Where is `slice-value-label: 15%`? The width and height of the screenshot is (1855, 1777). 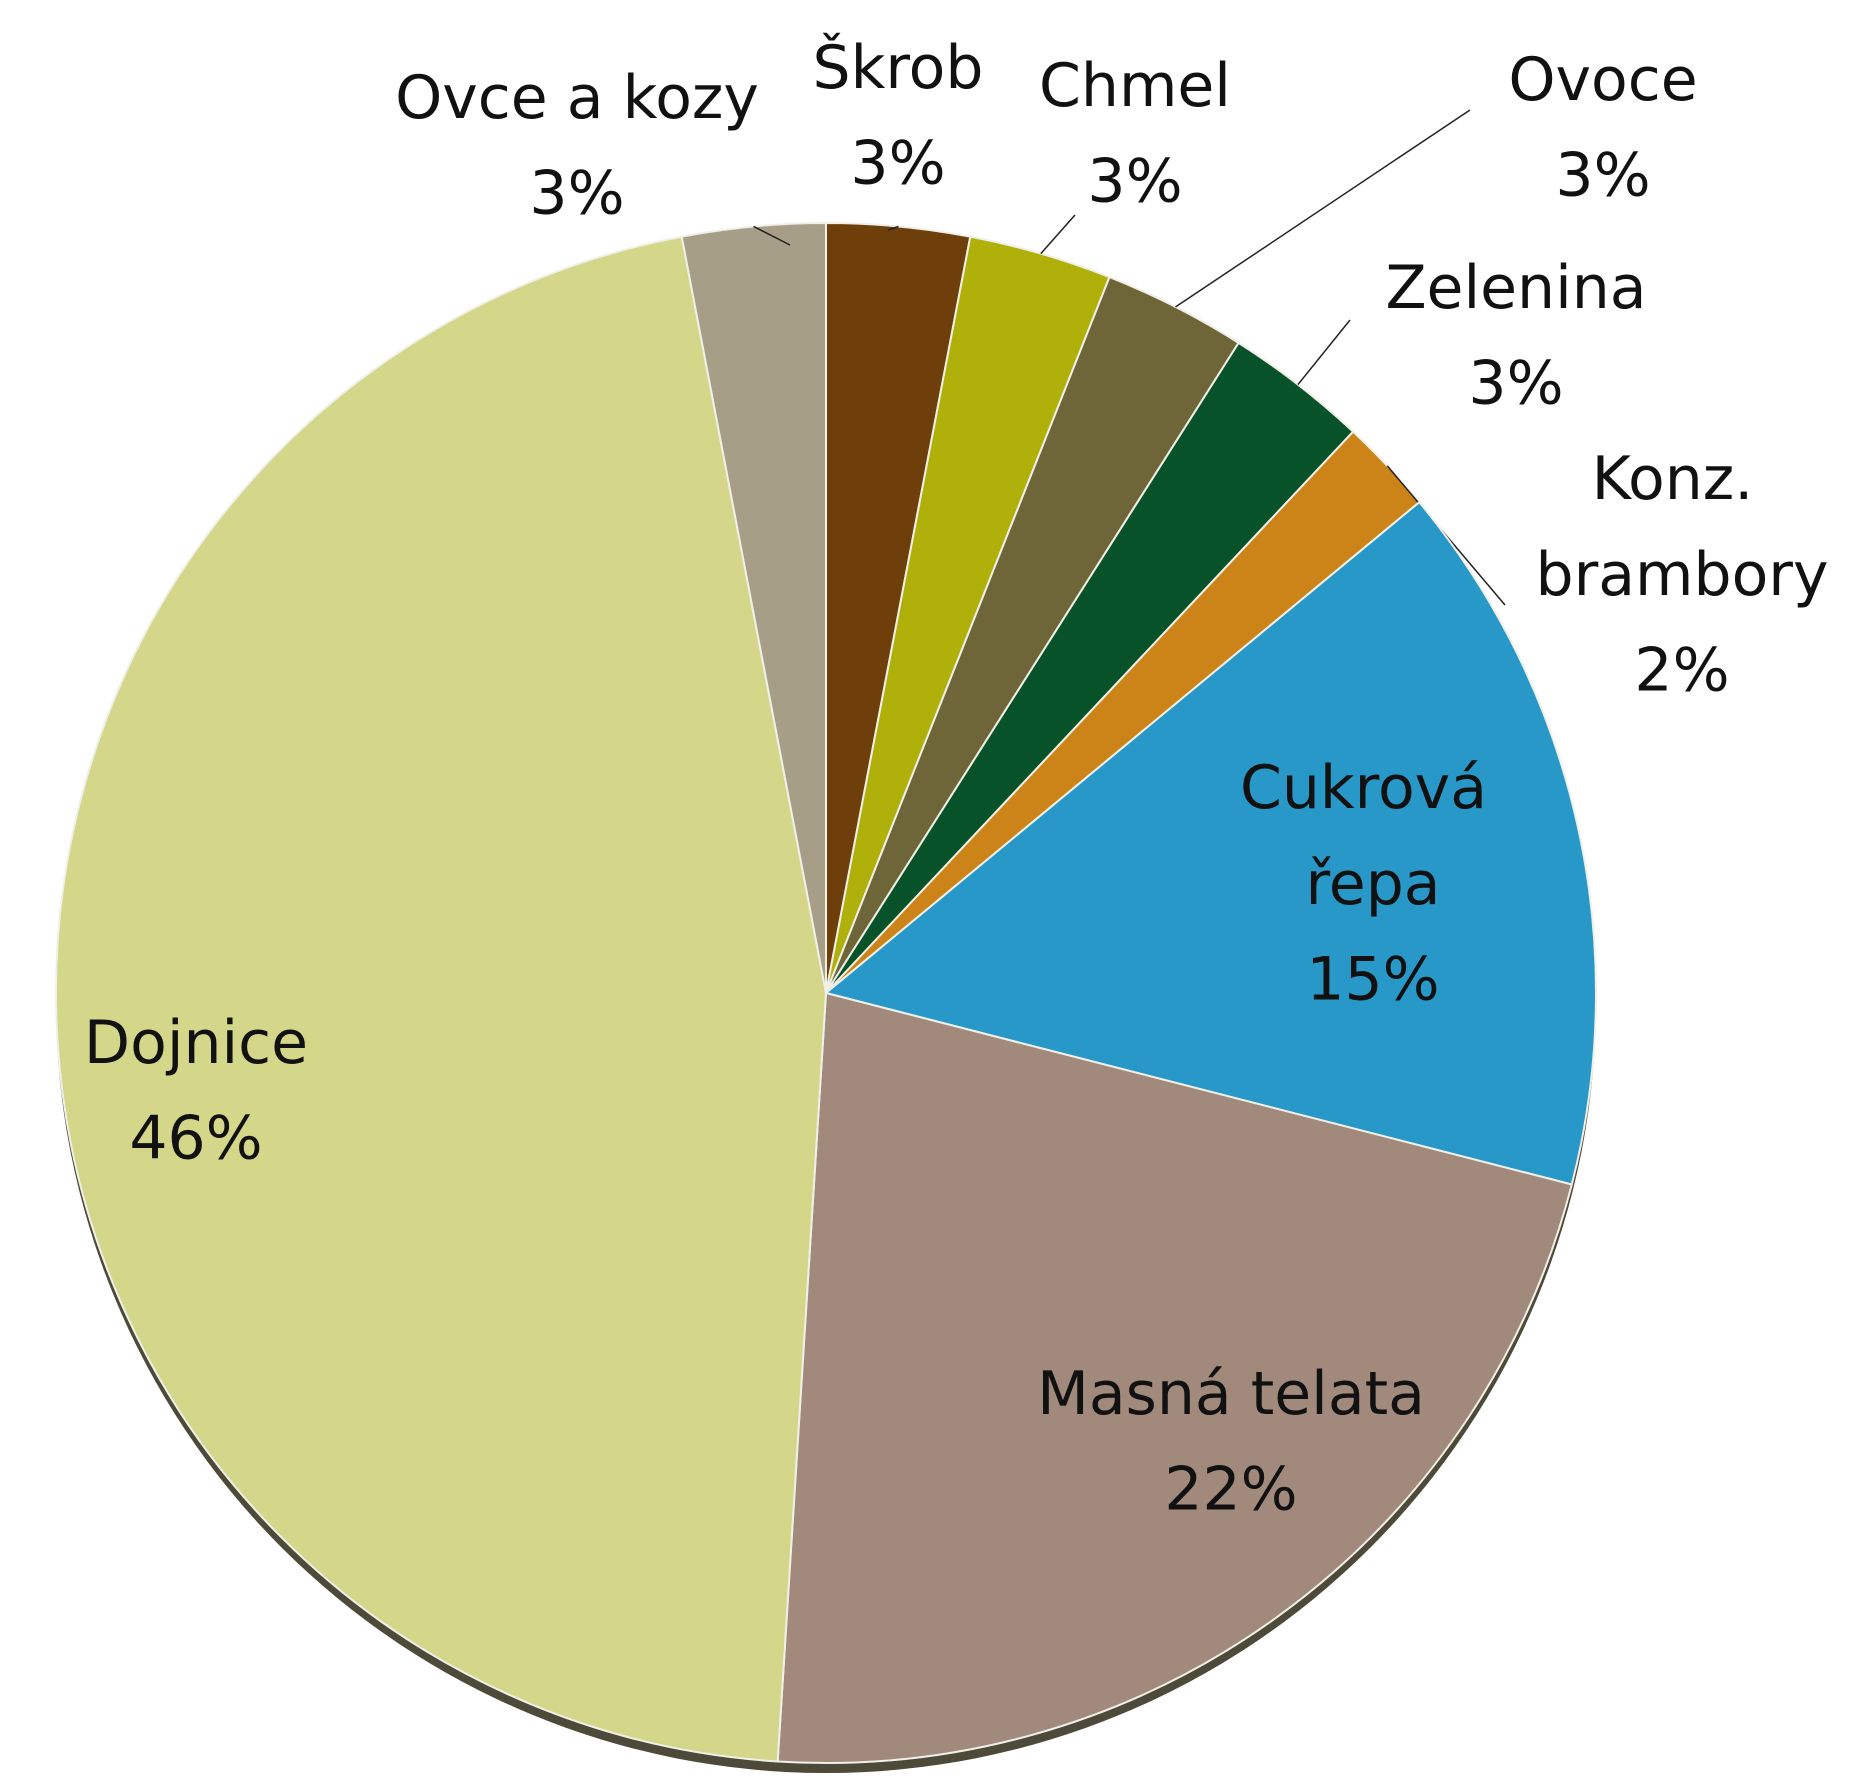 slice-value-label: 15% is located at coordinates (1372, 980).